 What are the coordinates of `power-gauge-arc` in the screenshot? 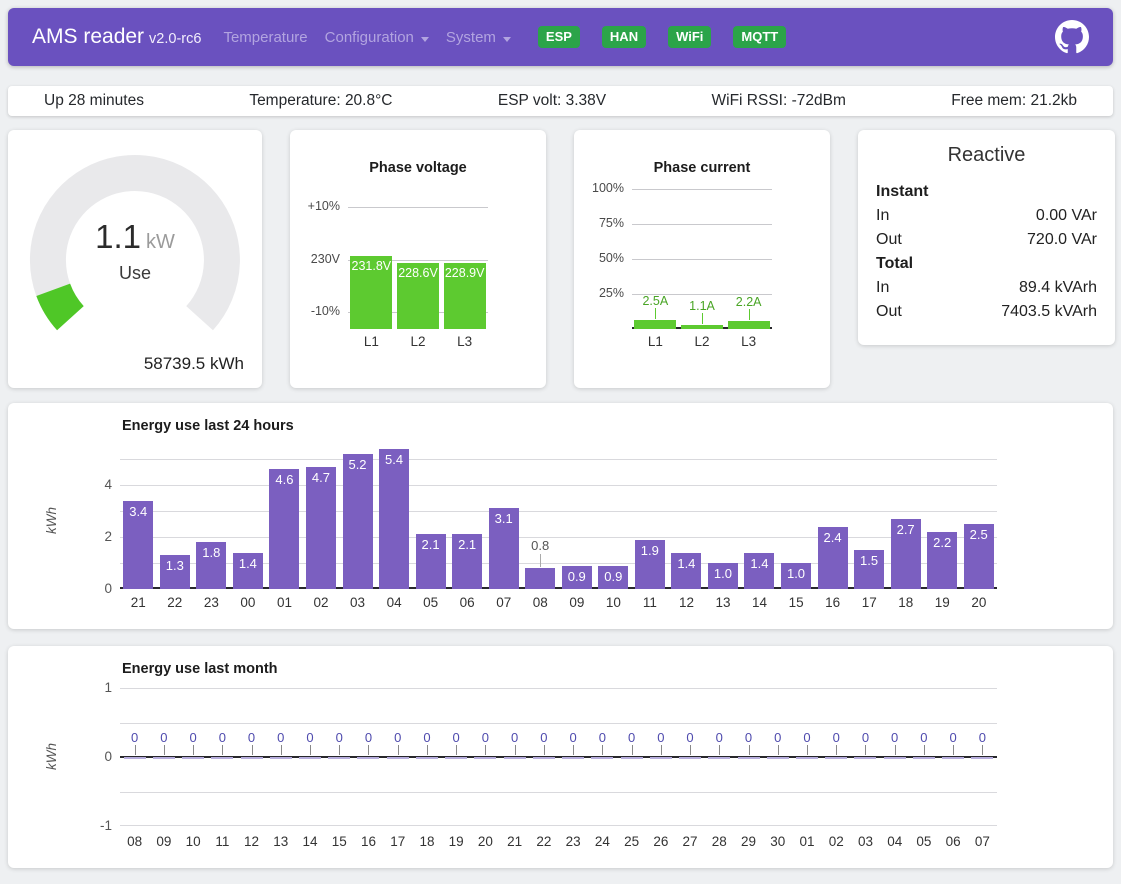 It's located at (134, 243).